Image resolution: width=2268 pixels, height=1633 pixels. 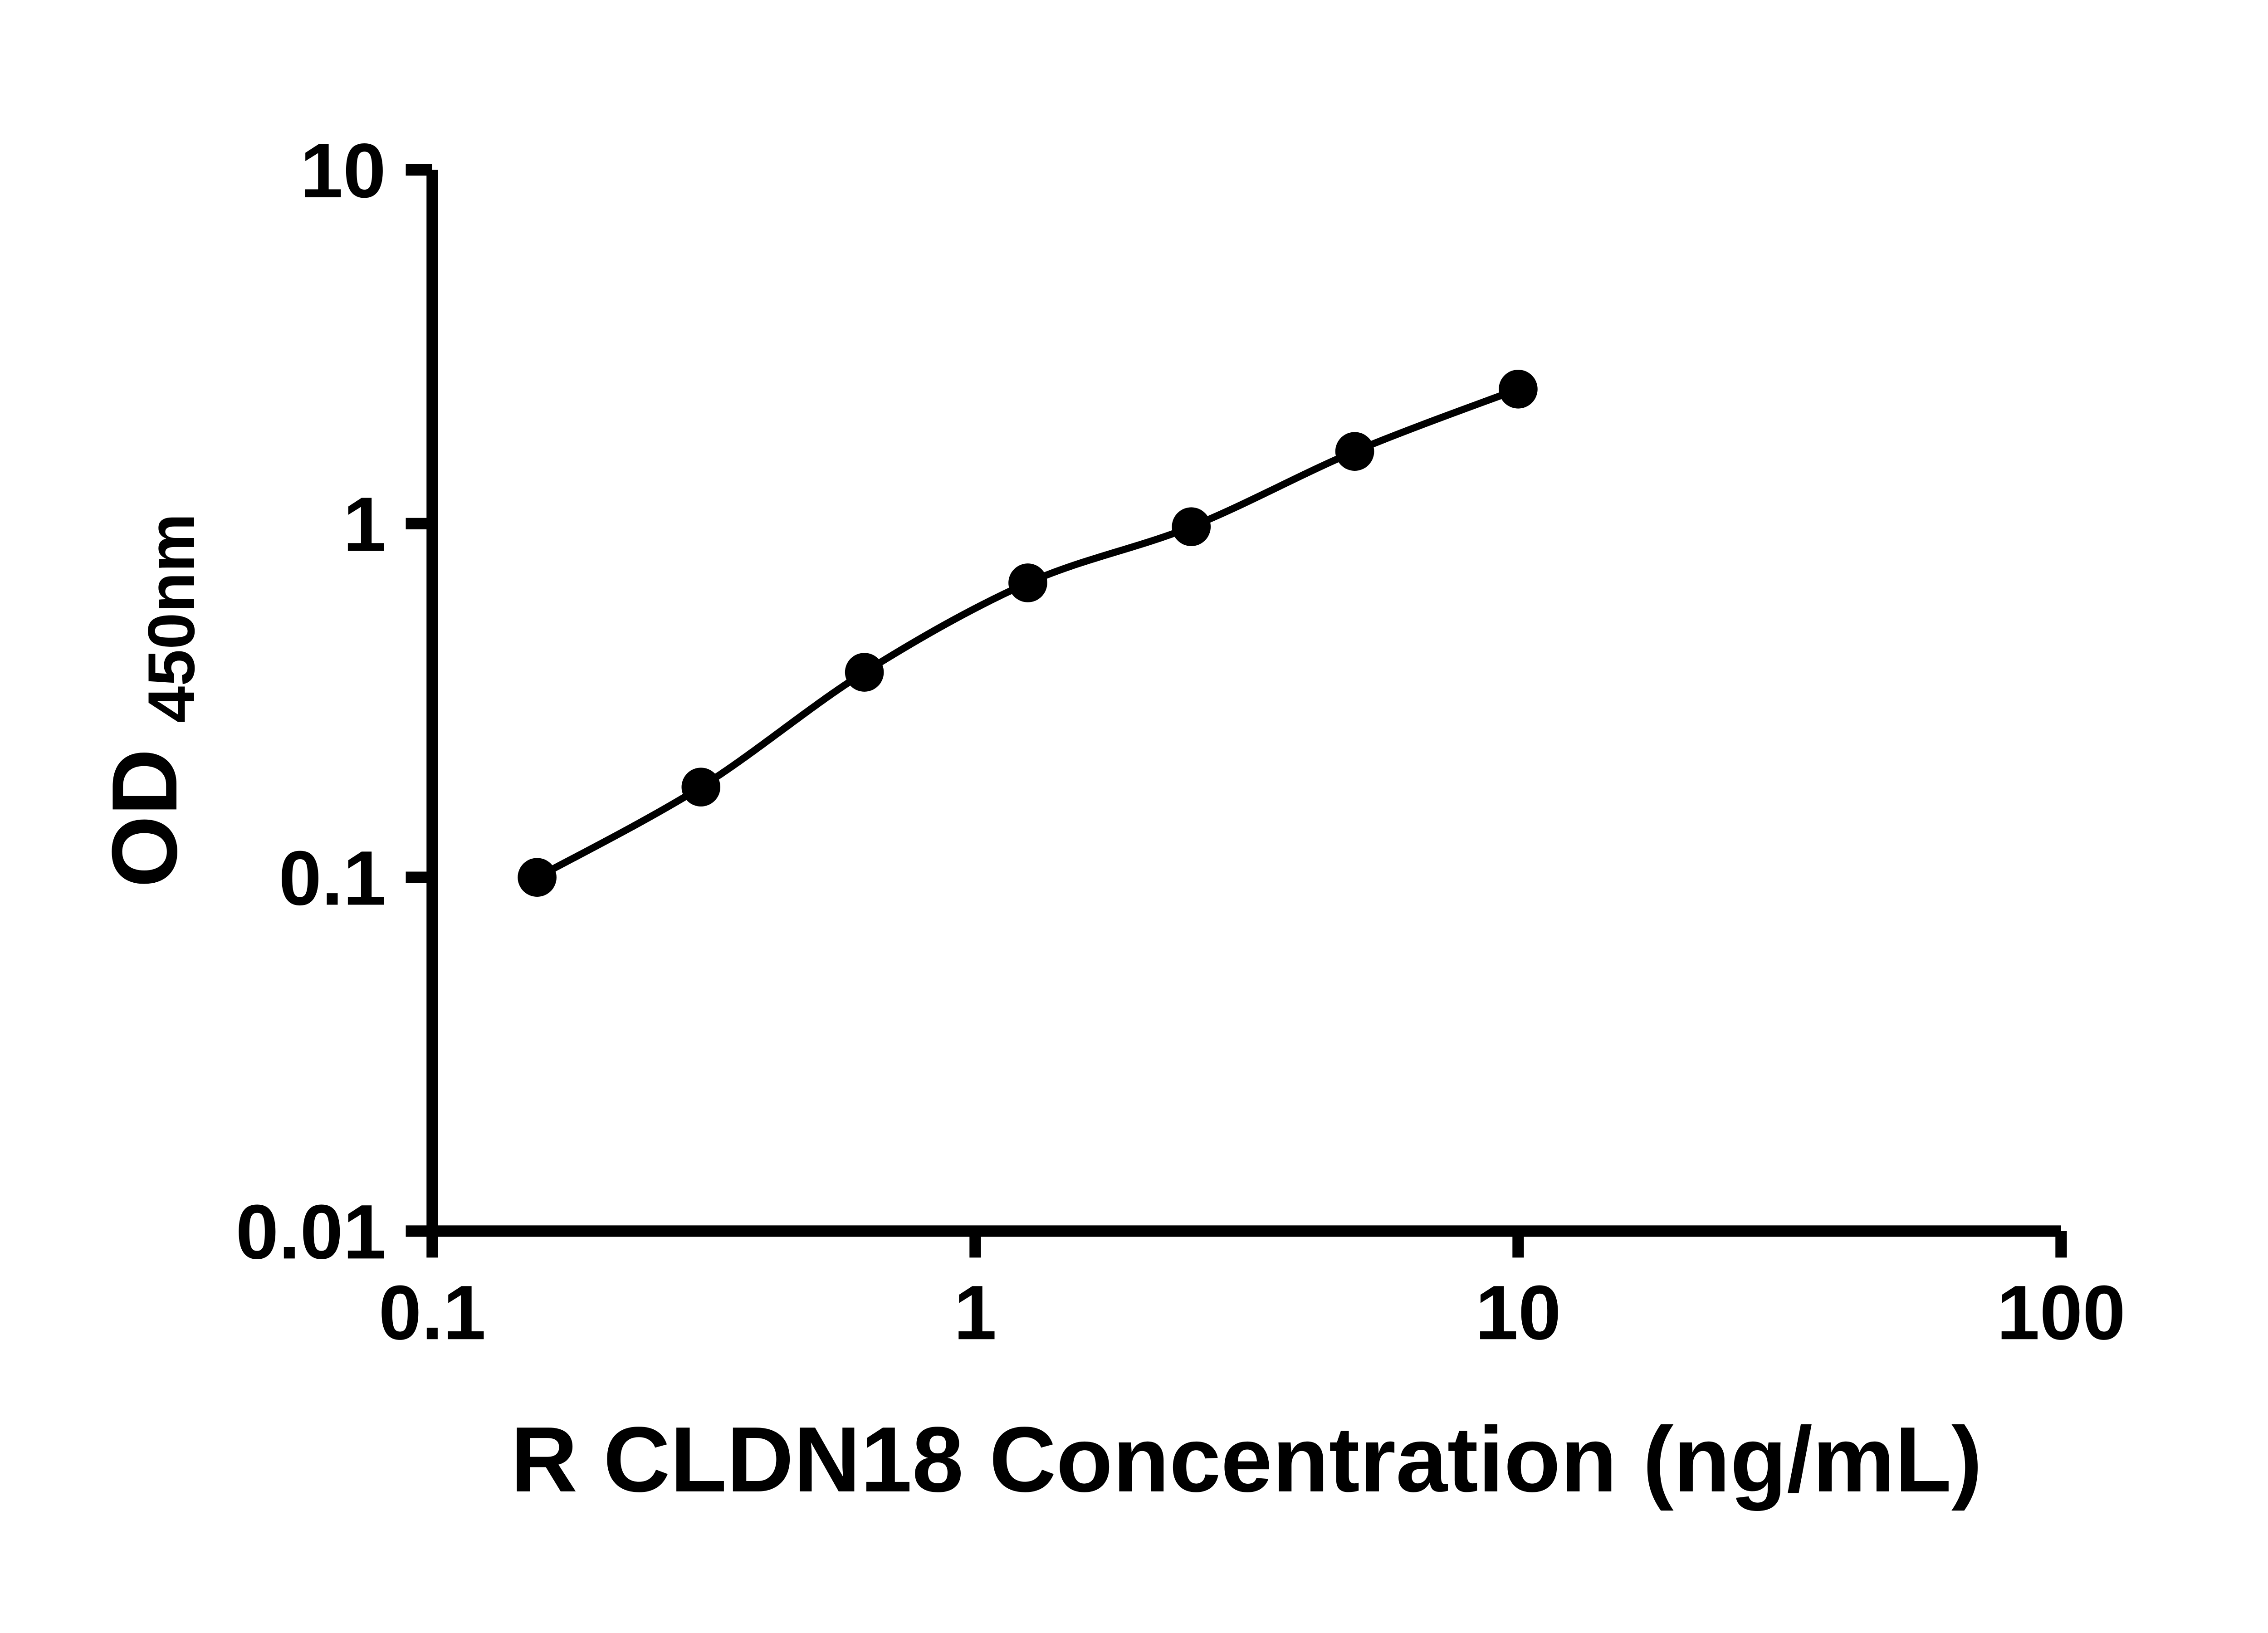 What do you see at coordinates (433, 1313) in the screenshot?
I see `x-tick-label: 0.1` at bounding box center [433, 1313].